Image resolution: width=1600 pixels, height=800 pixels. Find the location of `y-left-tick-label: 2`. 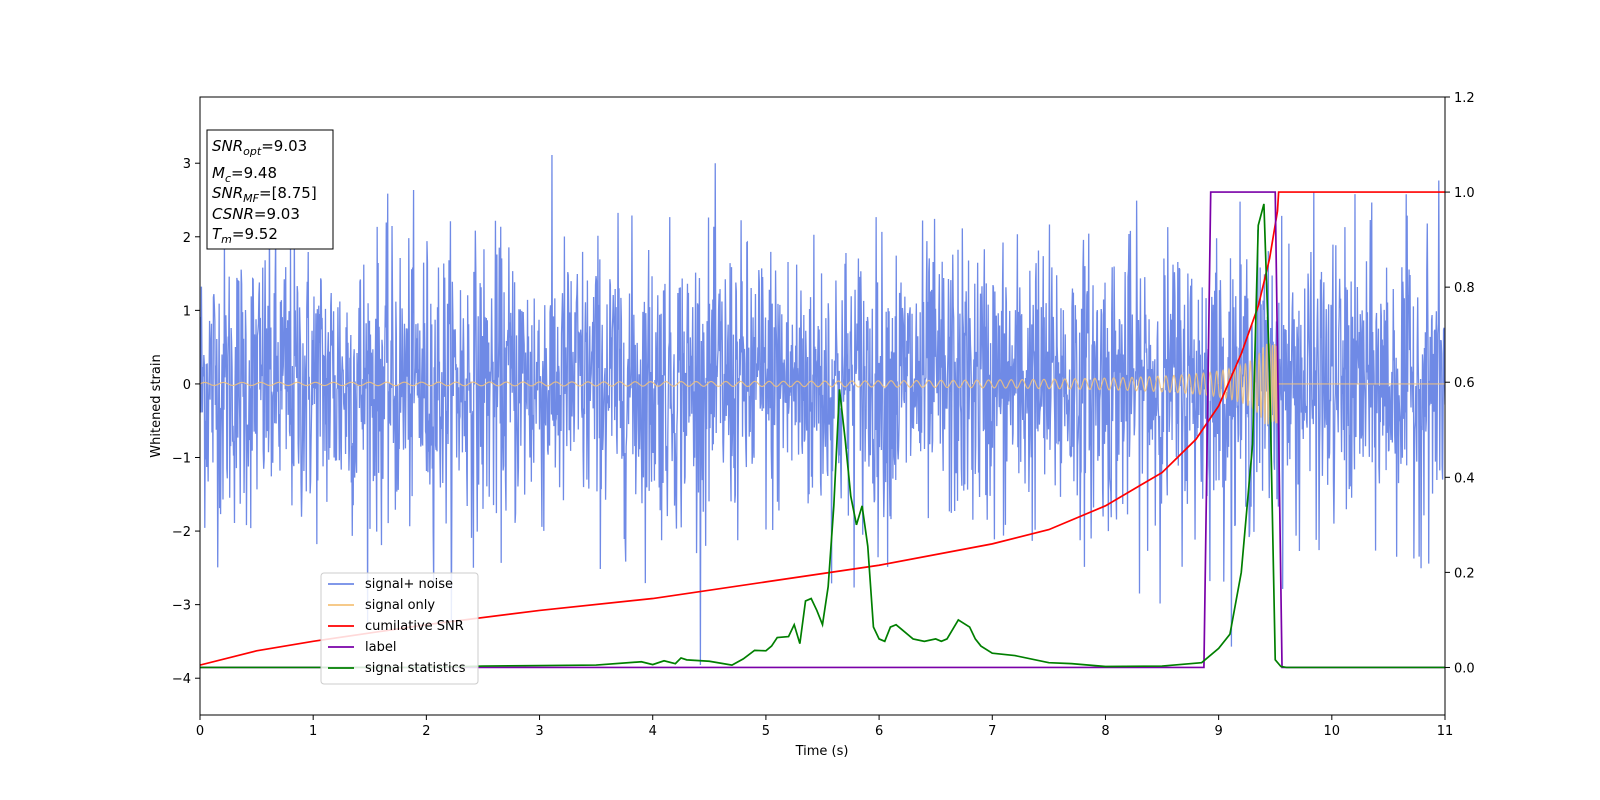

y-left-tick-label: 2 is located at coordinates (187, 238).